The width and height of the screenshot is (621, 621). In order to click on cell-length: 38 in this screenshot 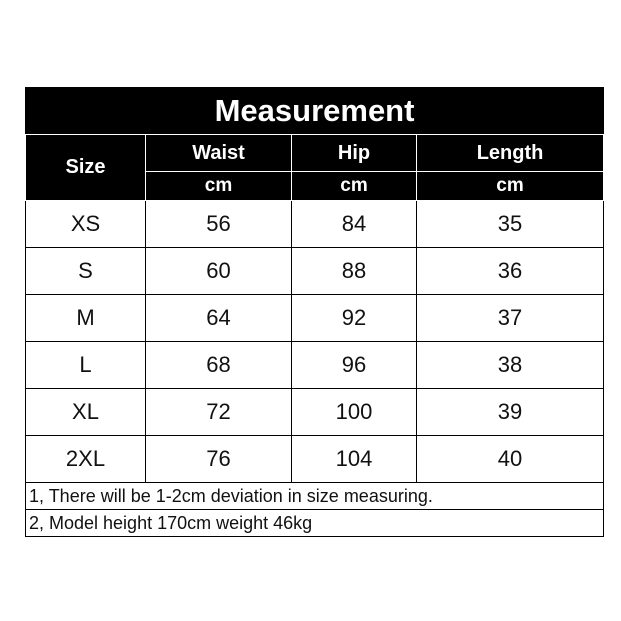, I will do `click(510, 365)`.